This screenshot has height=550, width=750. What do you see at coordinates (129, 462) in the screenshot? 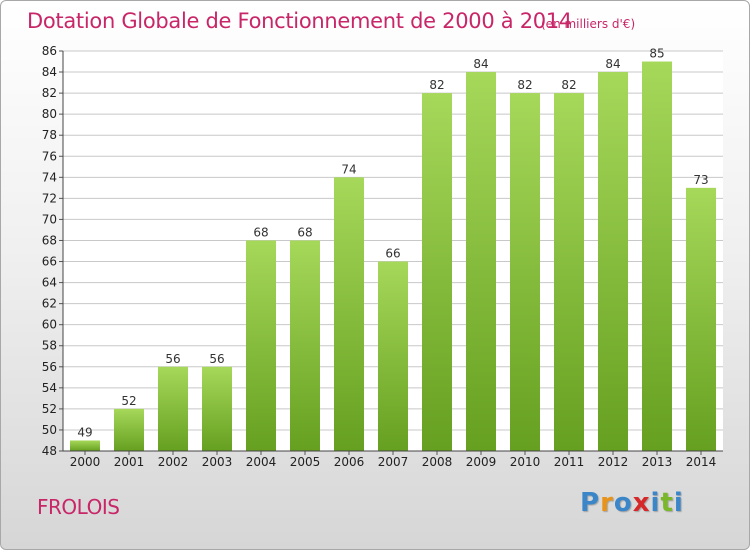
I see `x-tick-label: 2001` at bounding box center [129, 462].